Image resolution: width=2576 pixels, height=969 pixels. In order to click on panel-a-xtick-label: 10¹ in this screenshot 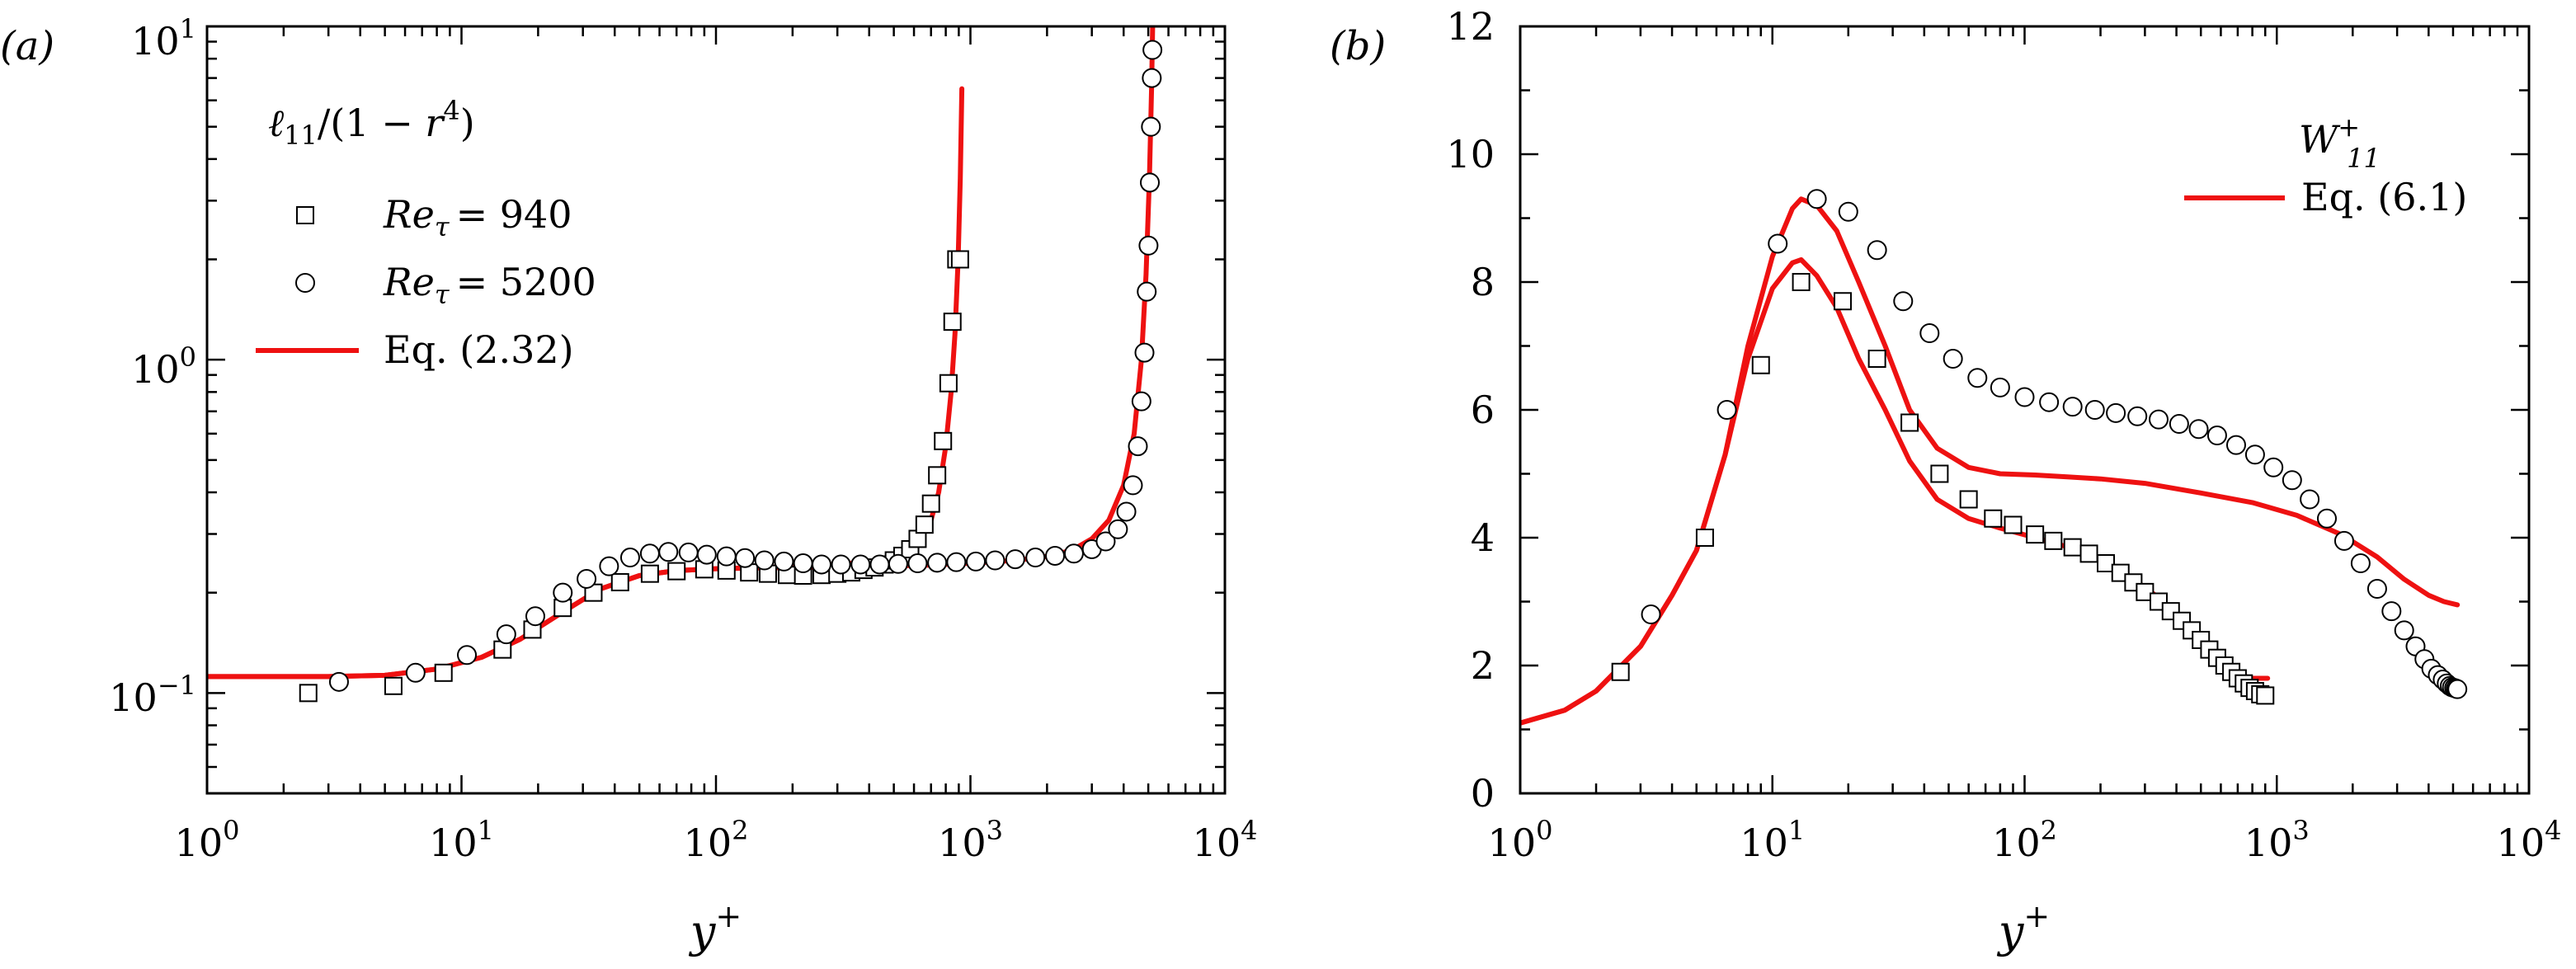, I will do `click(461, 840)`.